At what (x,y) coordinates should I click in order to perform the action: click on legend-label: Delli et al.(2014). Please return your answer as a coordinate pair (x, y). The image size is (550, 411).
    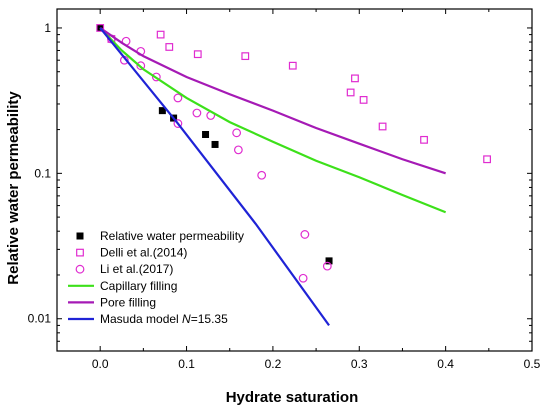
    Looking at the image, I should click on (143, 253).